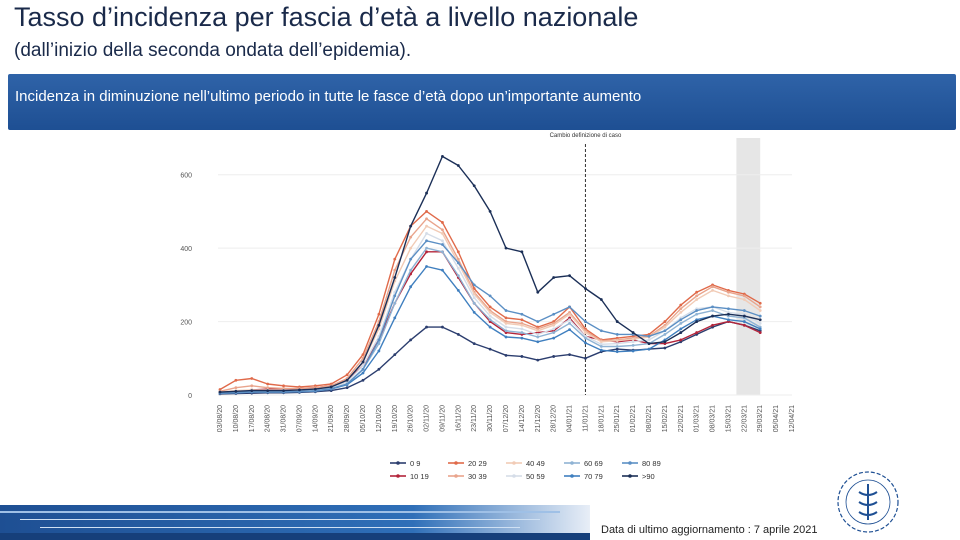  I want to click on x-tick-label: 21/12/20, so click(538, 418).